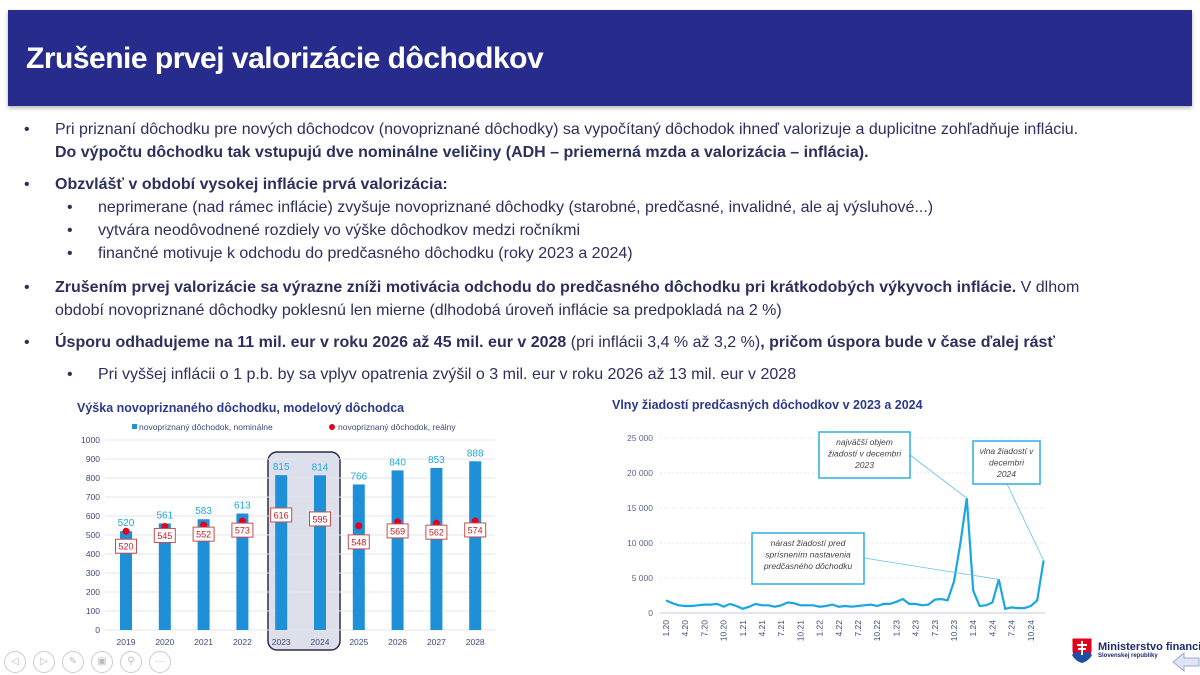 The height and width of the screenshot is (675, 1200). What do you see at coordinates (332, 427) in the screenshot?
I see `legend-swatch-real` at bounding box center [332, 427].